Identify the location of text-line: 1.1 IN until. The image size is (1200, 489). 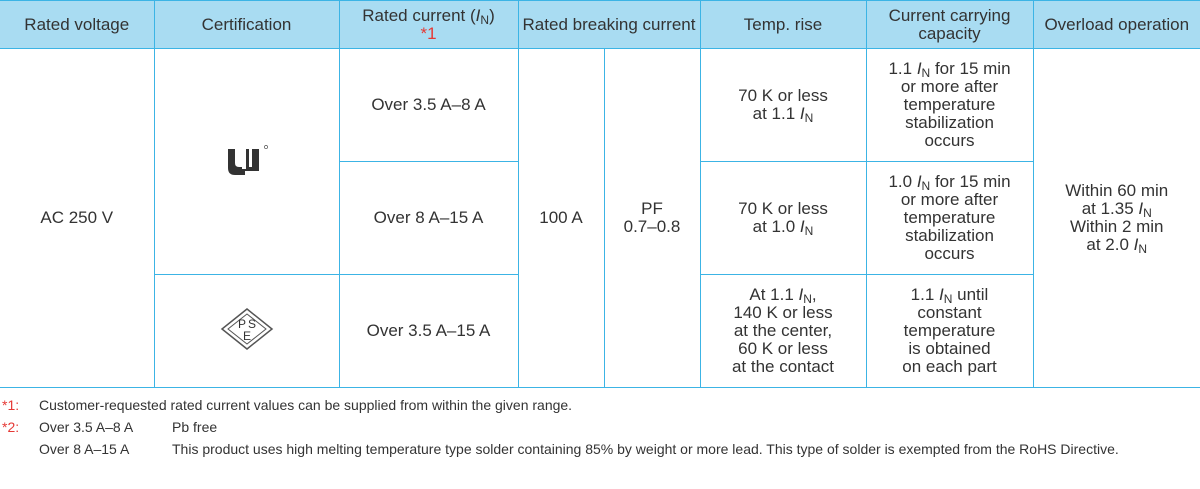
(950, 295).